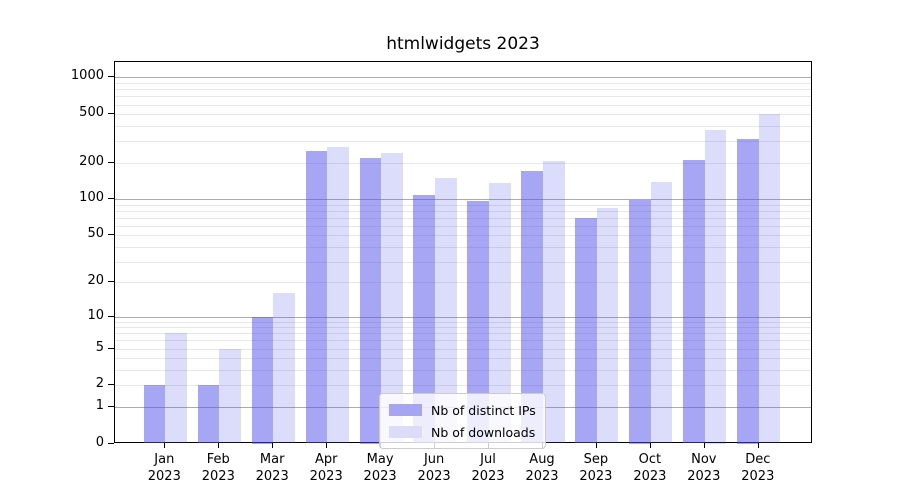 The width and height of the screenshot is (900, 500). What do you see at coordinates (99, 442) in the screenshot?
I see `y-tick-label-0: 0` at bounding box center [99, 442].